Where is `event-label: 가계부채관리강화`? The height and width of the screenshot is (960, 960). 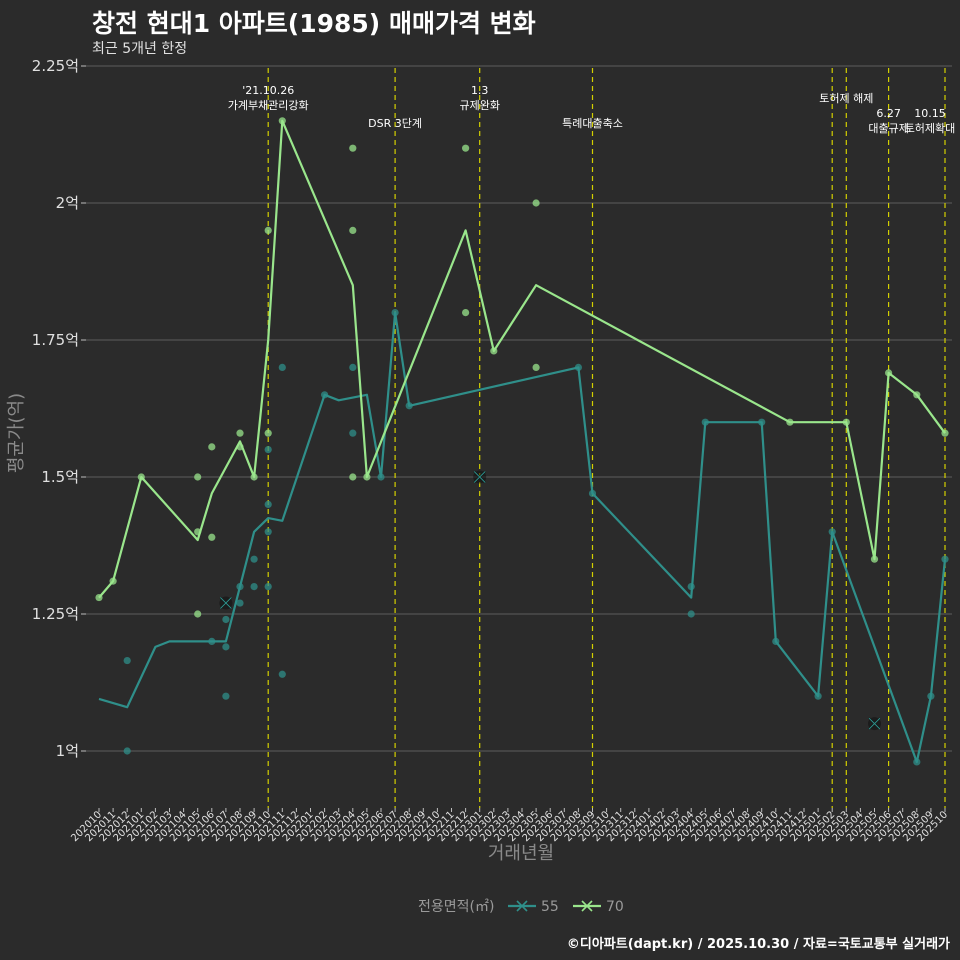
event-label: 가계부채관리강화 is located at coordinates (268, 105).